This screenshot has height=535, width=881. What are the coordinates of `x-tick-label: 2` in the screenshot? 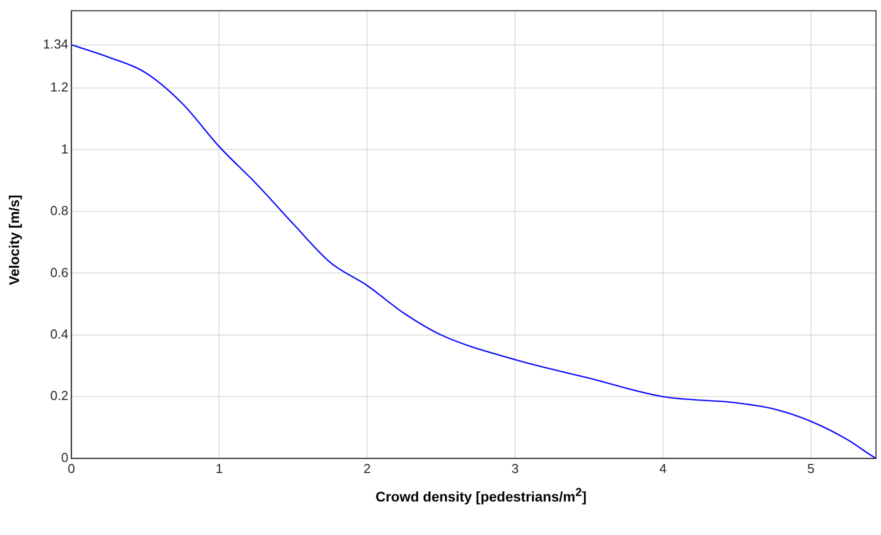 It's located at (367, 468).